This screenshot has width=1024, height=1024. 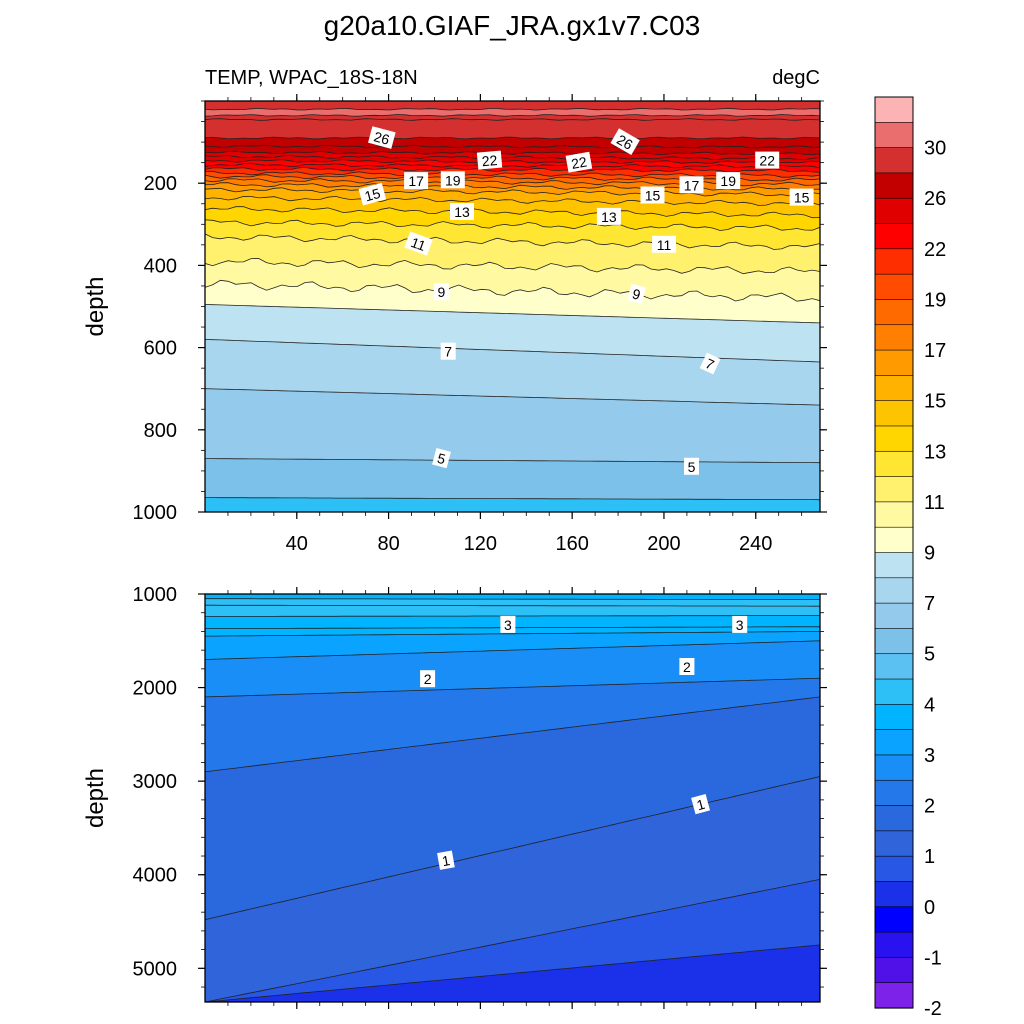 I want to click on x-tick-label: 120, so click(x=480, y=544).